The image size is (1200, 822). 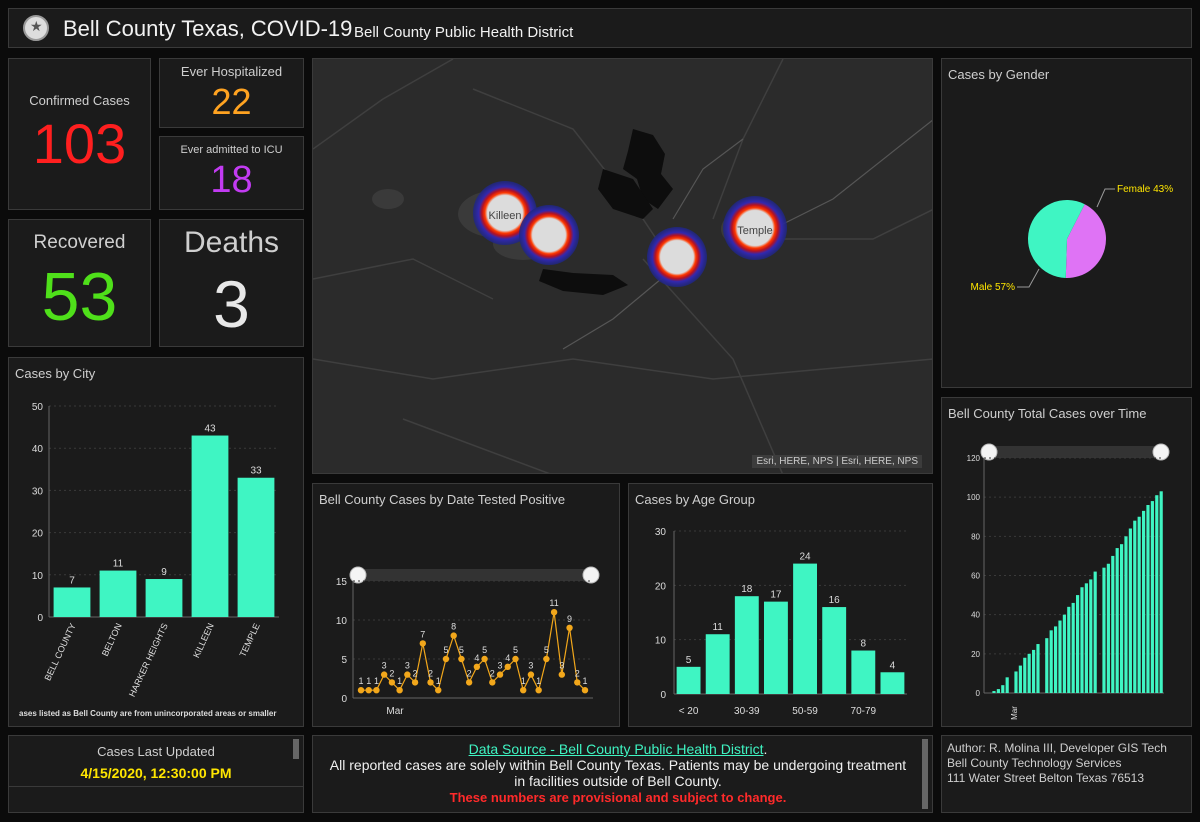 What do you see at coordinates (978, 693) in the screenshot?
I see `total-y-tick: 0` at bounding box center [978, 693].